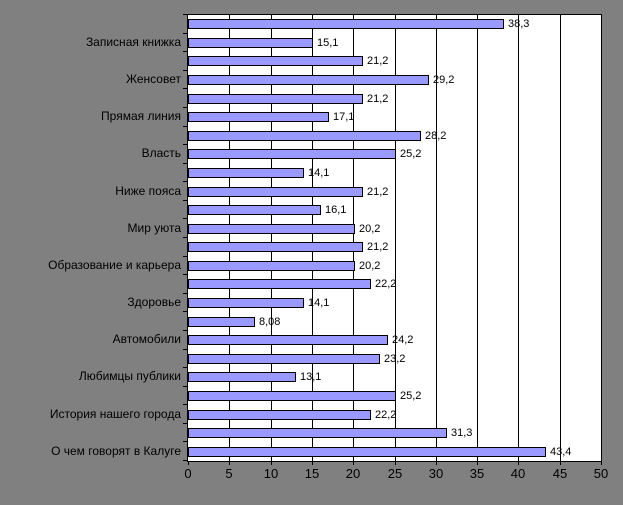  What do you see at coordinates (154, 228) in the screenshot?
I see `category-axis-label: Мир уюта` at bounding box center [154, 228].